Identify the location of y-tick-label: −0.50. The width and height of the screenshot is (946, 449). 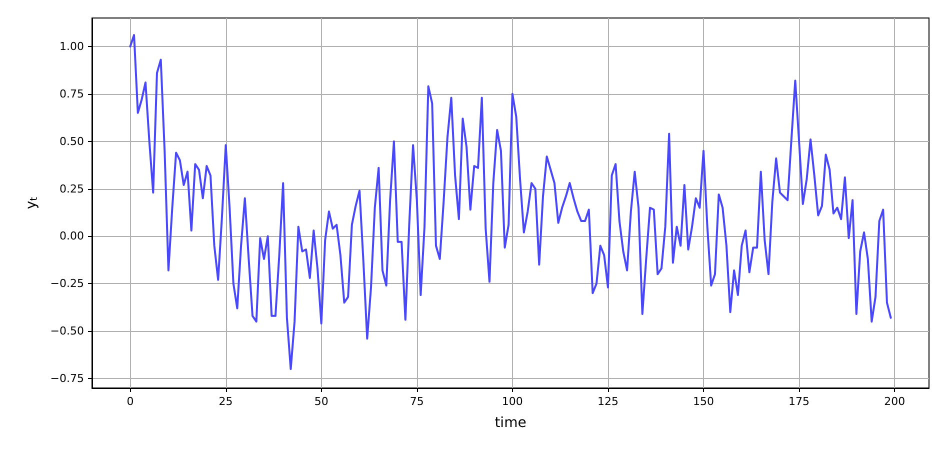
(67, 331).